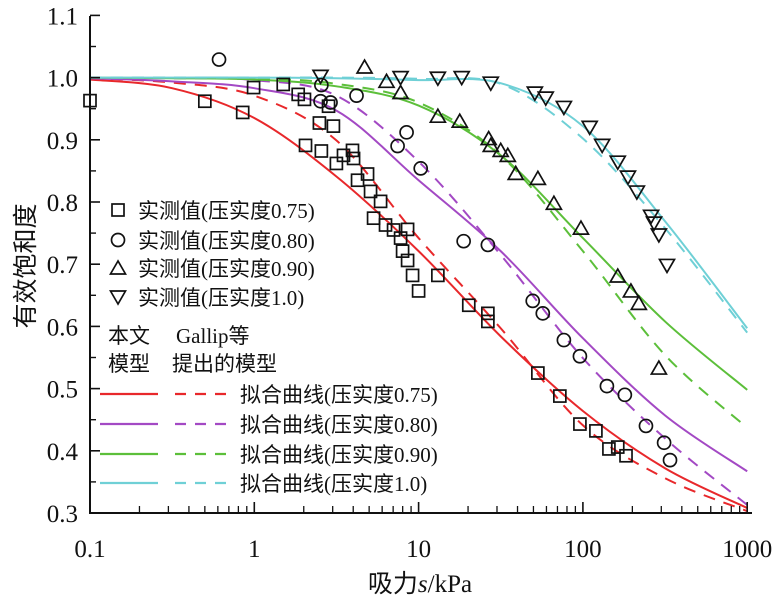  I want to click on y-tick-label: 0.6, so click(62, 327).